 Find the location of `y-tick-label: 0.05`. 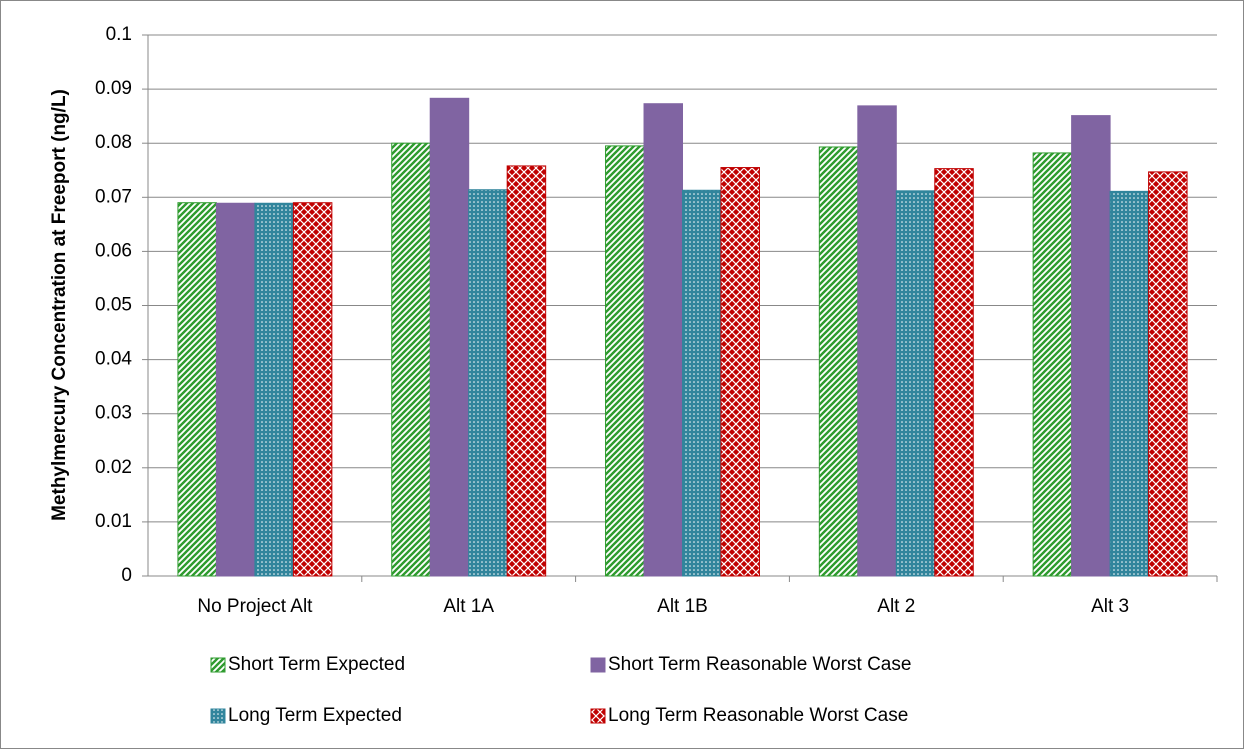

y-tick-label: 0.05 is located at coordinates (113, 305).